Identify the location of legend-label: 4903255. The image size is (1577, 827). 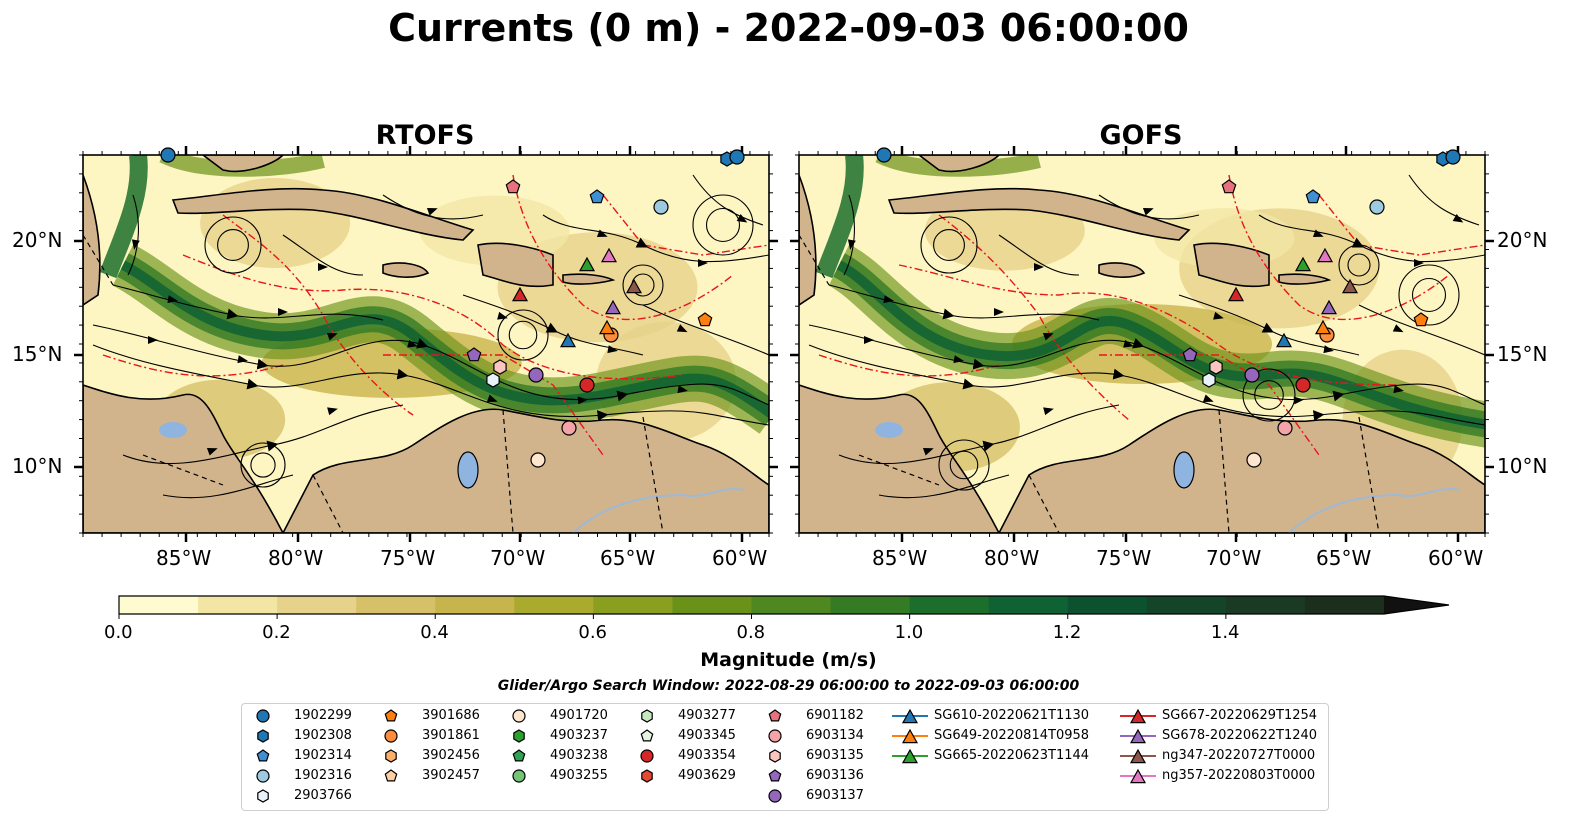
(579, 775).